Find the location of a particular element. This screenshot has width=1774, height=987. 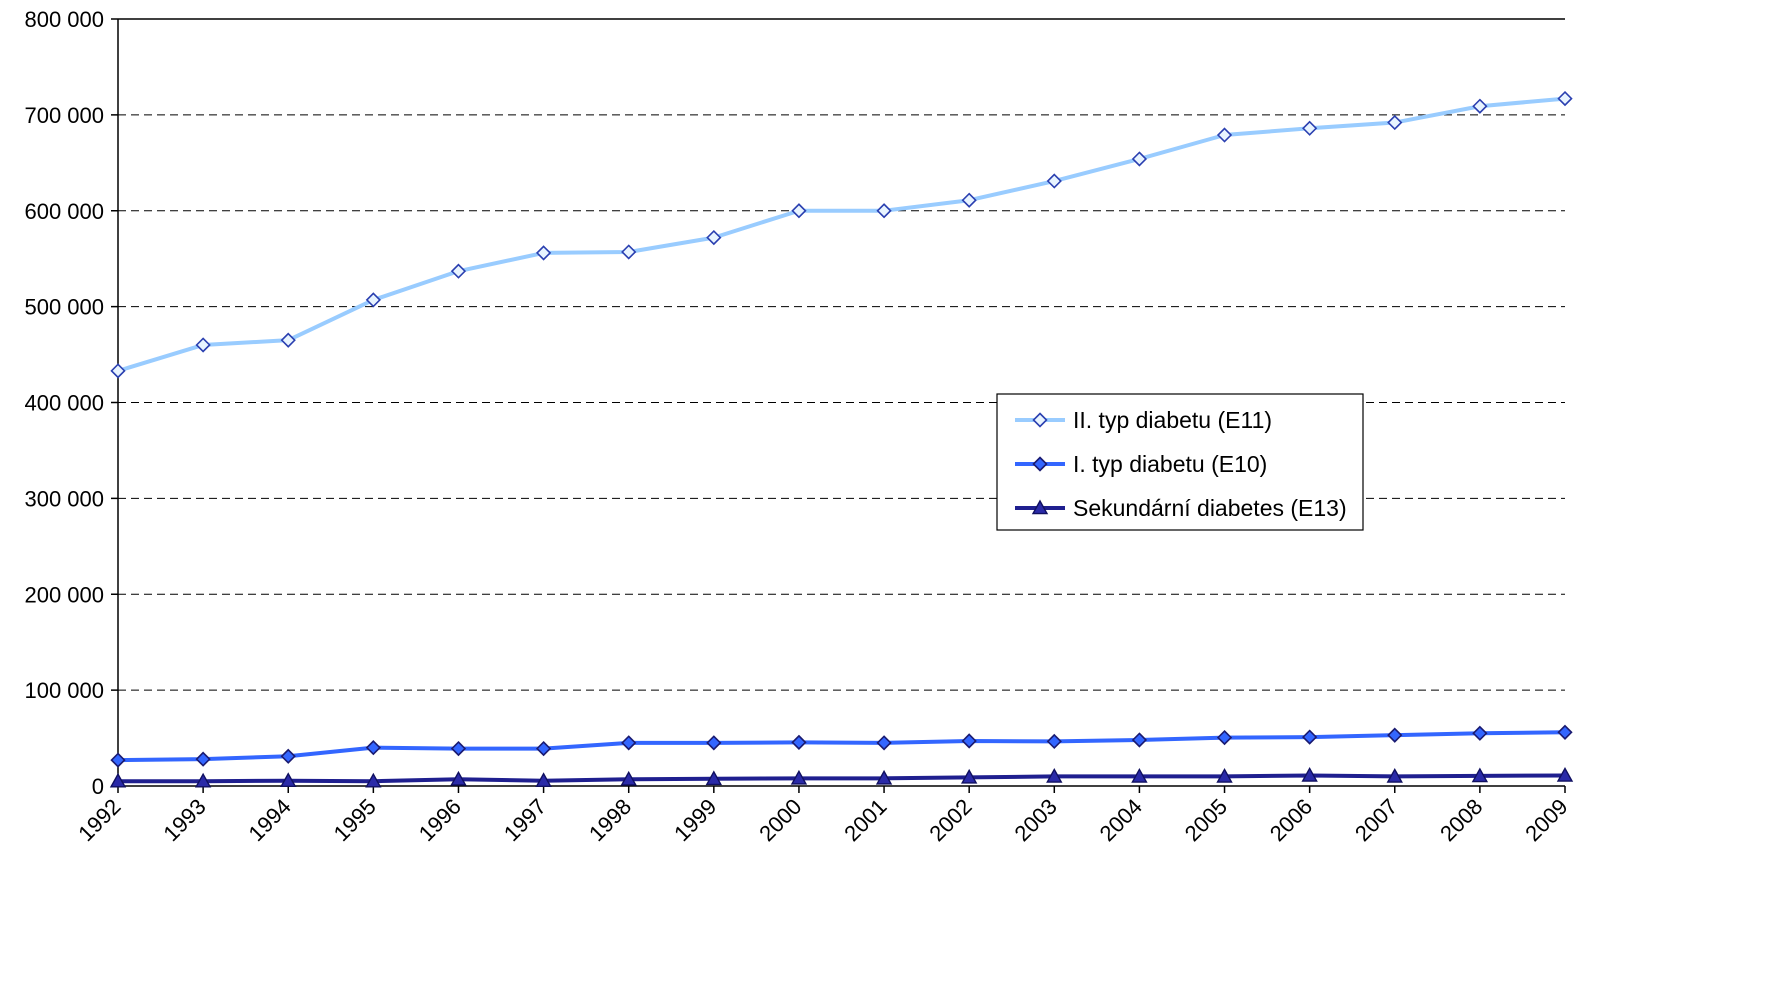

legend-label: I. typ diabetu (E10) is located at coordinates (1170, 464).